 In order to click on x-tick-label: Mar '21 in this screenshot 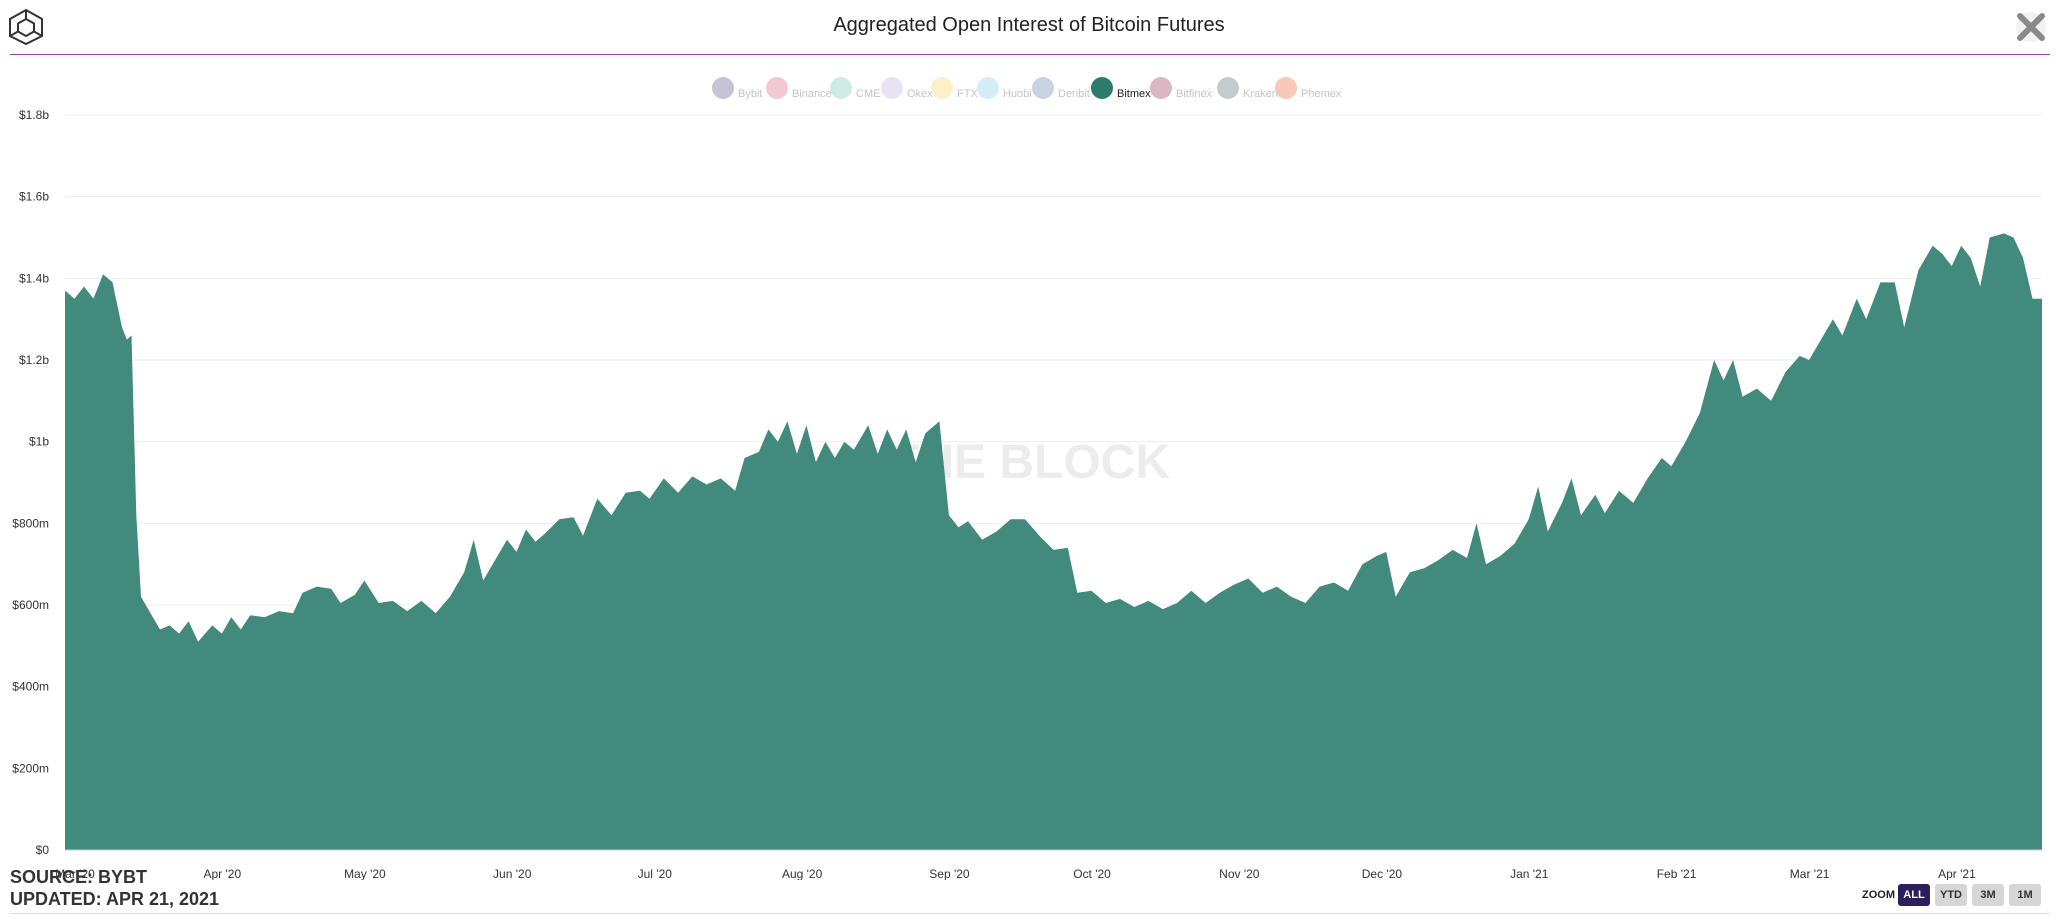, I will do `click(1810, 873)`.